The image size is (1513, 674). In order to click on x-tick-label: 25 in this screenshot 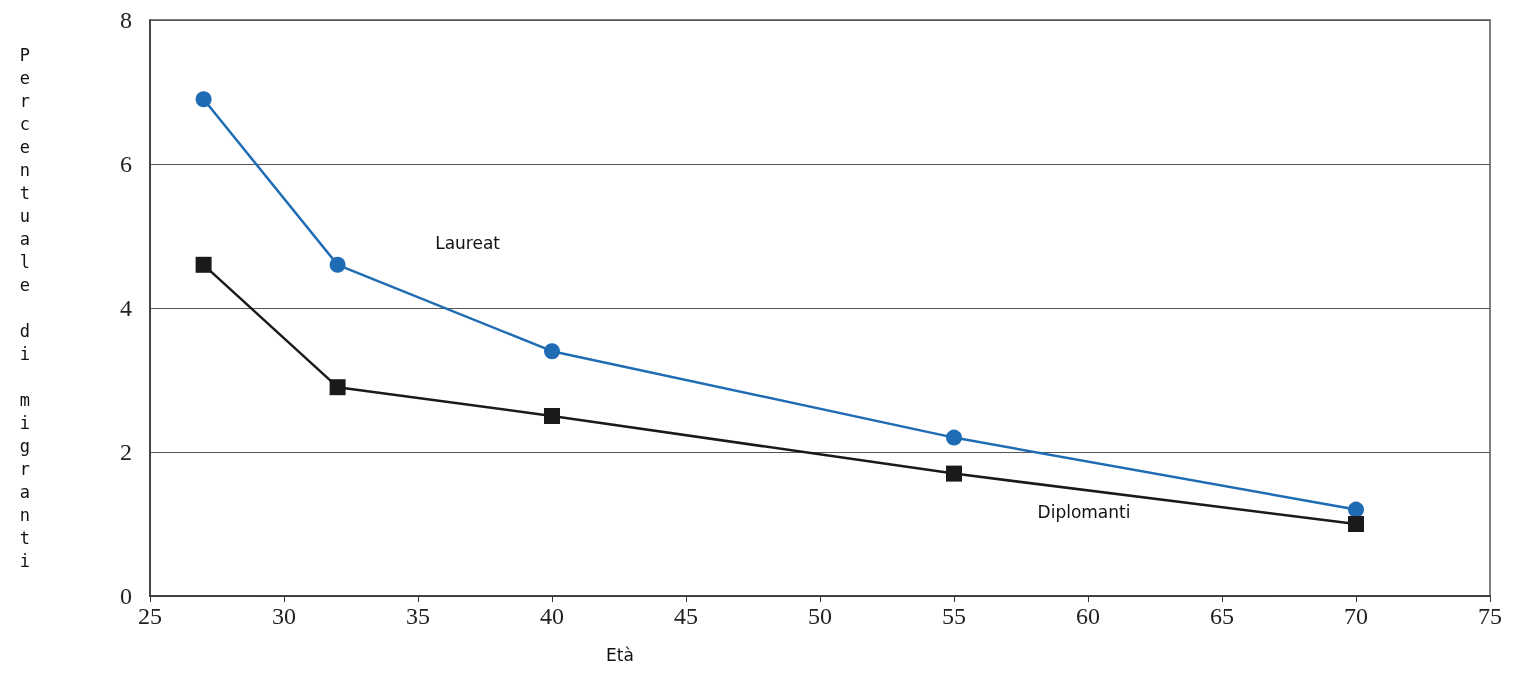, I will do `click(150, 616)`.